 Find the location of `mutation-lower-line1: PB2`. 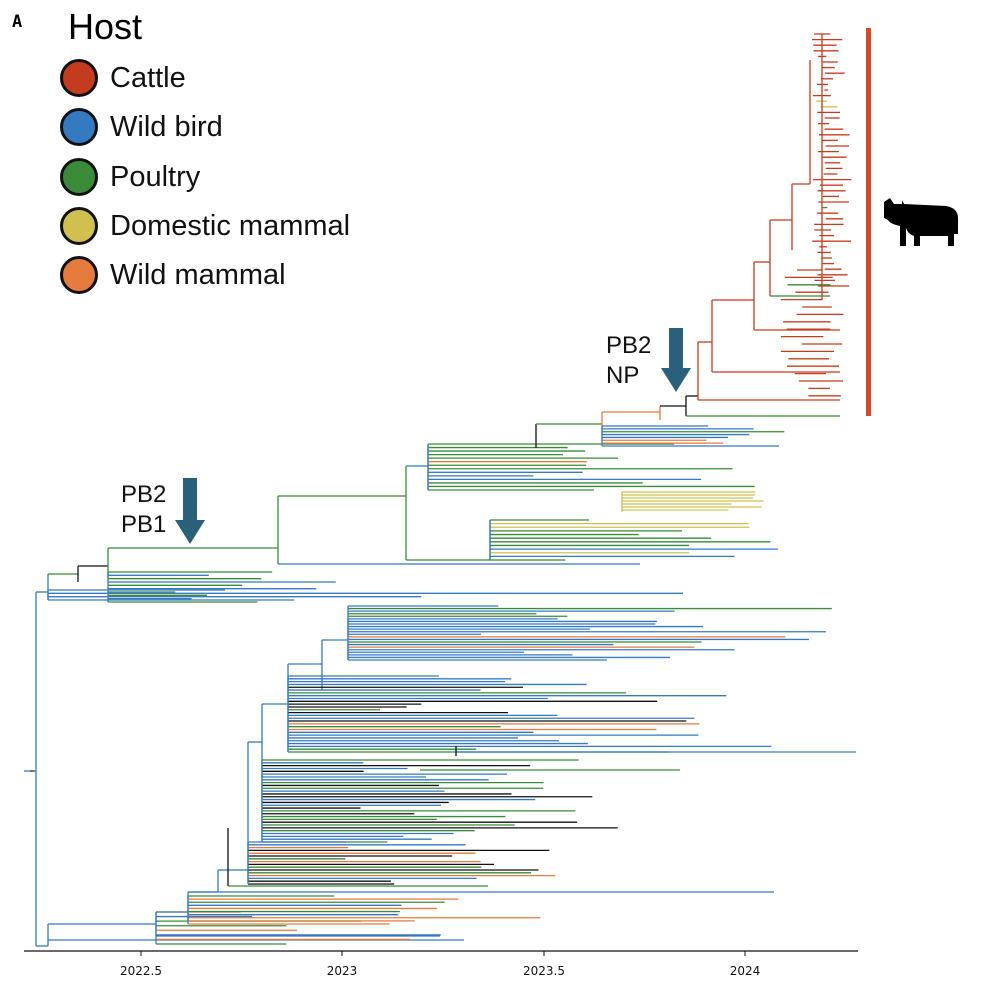

mutation-lower-line1: PB2 is located at coordinates (144, 494).